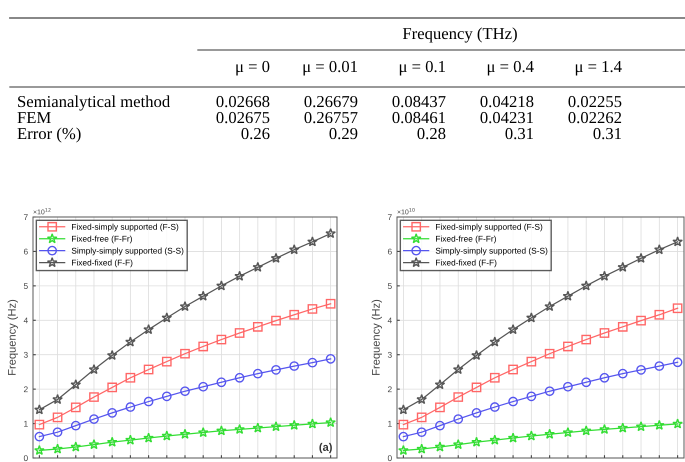 Image resolution: width=685 pixels, height=462 pixels. I want to click on y-tick-label: 3, so click(26, 355).